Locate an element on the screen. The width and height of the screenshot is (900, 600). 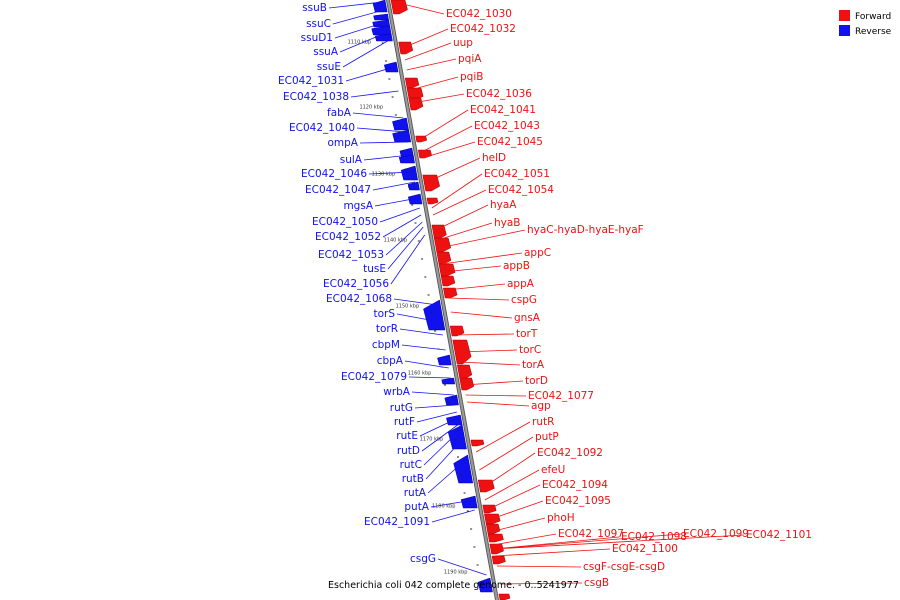
gene-label-ec042-1041: EC042_1041 is located at coordinates (503, 110).